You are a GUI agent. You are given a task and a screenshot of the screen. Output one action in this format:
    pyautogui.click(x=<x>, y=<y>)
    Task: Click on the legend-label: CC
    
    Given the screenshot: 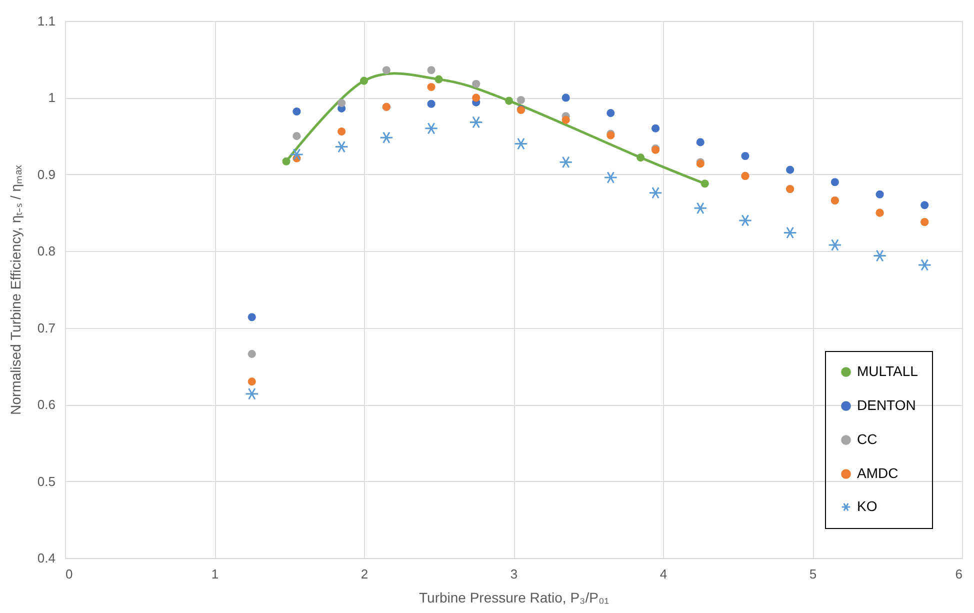 What is the action you would take?
    pyautogui.click(x=867, y=439)
    